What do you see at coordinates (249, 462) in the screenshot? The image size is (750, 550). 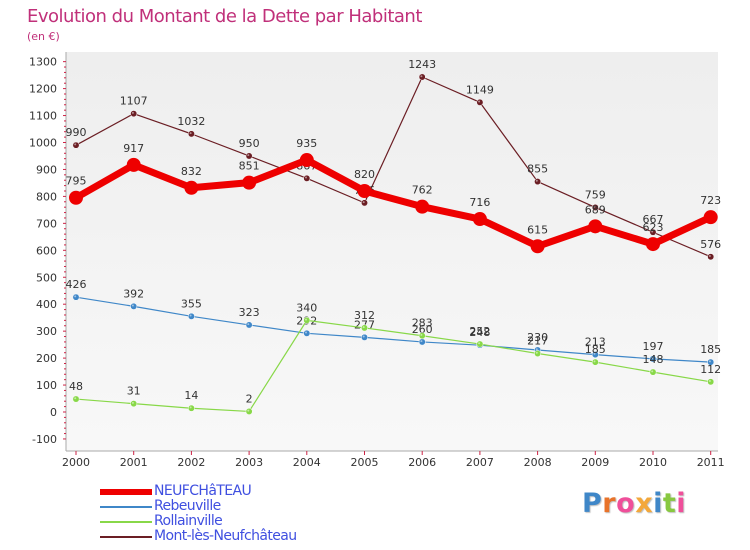 I see `x-tick-label: 2003` at bounding box center [249, 462].